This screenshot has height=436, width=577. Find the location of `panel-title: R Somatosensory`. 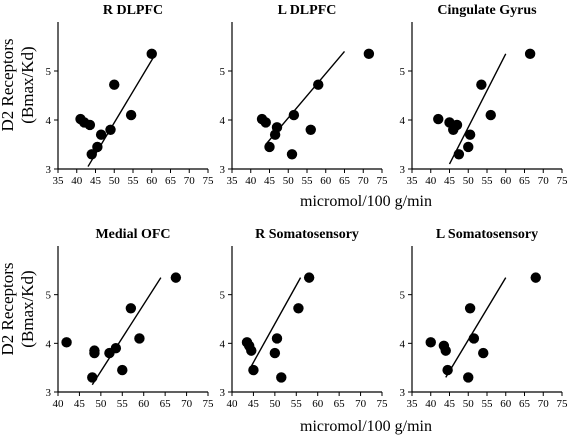

panel-title: R Somatosensory is located at coordinates (307, 234).